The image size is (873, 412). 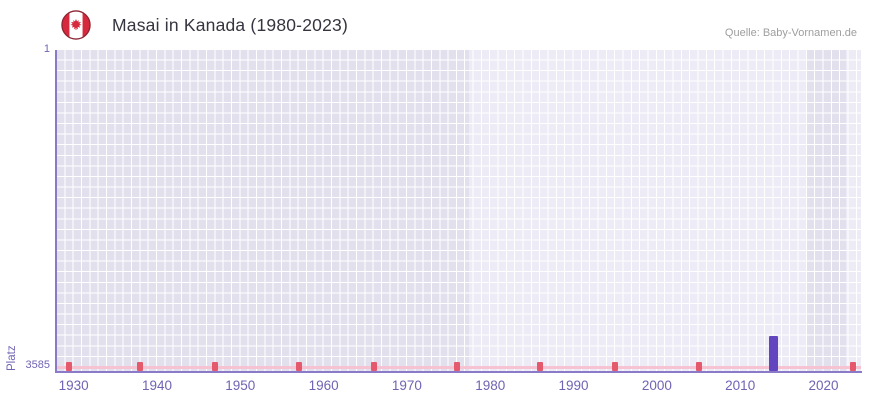 I want to click on x-tick-label: 1930, so click(x=73, y=385).